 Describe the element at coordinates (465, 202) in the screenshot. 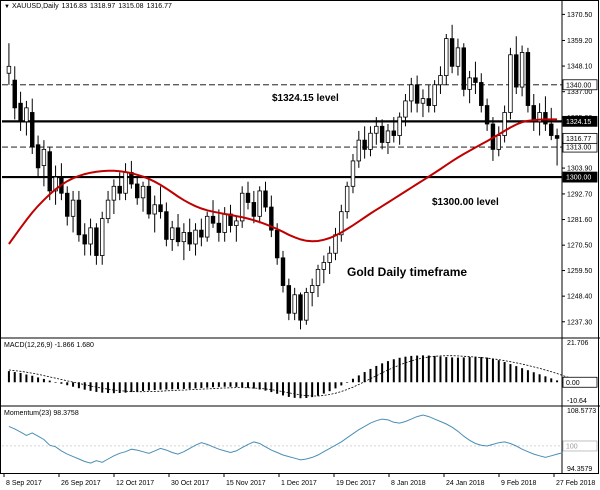

I see `annotation-level-1300: $1300.00 level` at that location.